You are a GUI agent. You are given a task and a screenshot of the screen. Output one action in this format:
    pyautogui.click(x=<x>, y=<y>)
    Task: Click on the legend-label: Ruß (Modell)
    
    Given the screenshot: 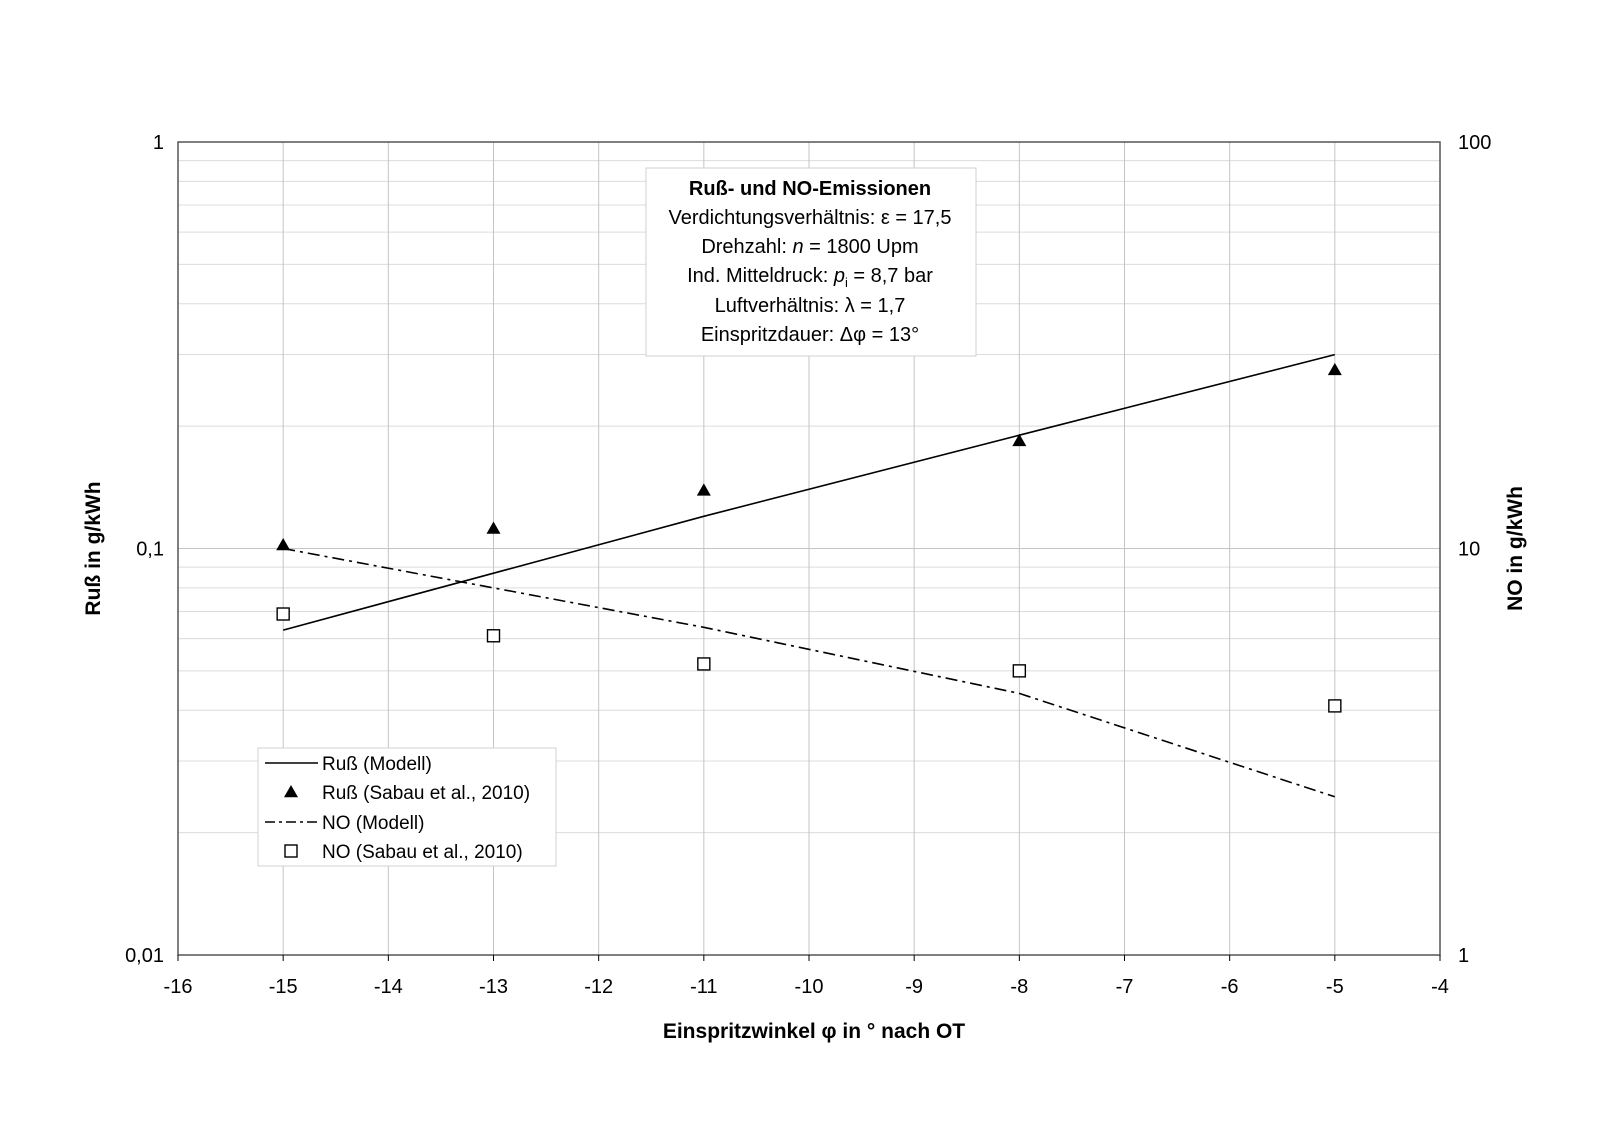 What is the action you would take?
    pyautogui.click(x=377, y=764)
    